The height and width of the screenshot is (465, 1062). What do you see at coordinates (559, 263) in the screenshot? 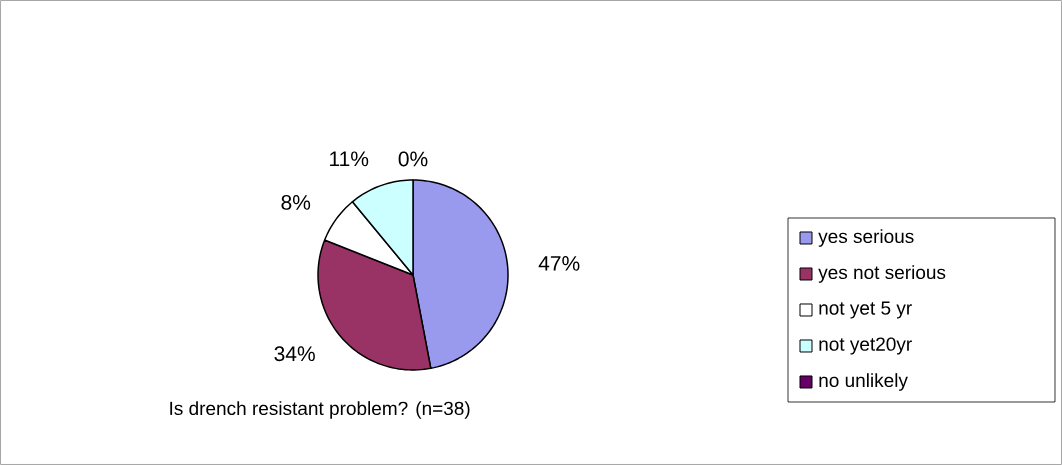
I see `data-label: 47%` at bounding box center [559, 263].